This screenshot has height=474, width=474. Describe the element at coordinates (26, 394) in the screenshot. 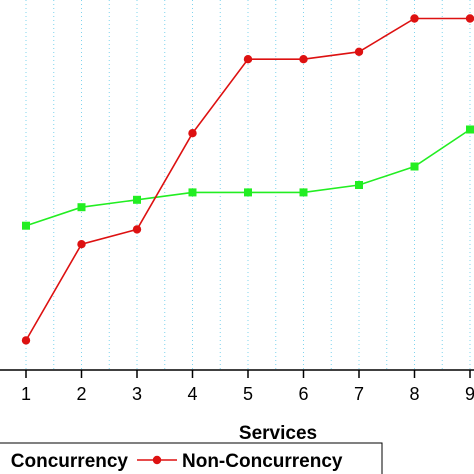

I see `x-tick-label: 1` at that location.